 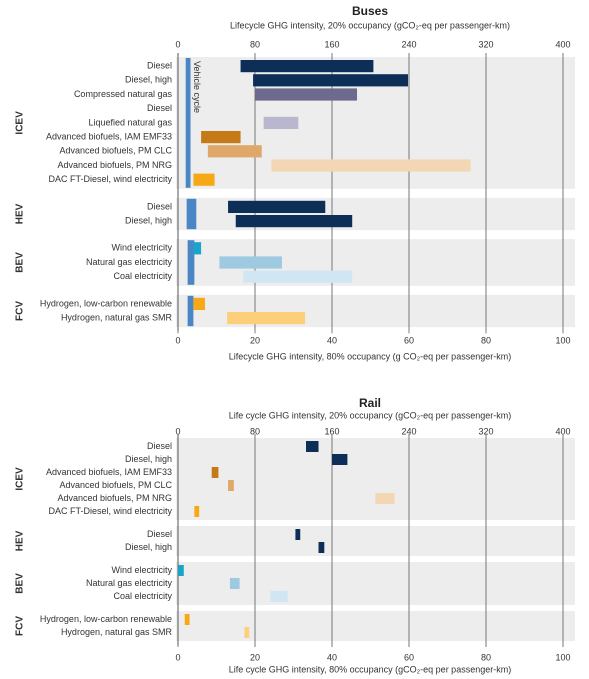 What do you see at coordinates (123, 94) in the screenshot?
I see `category-label: Compressed natural gas` at bounding box center [123, 94].